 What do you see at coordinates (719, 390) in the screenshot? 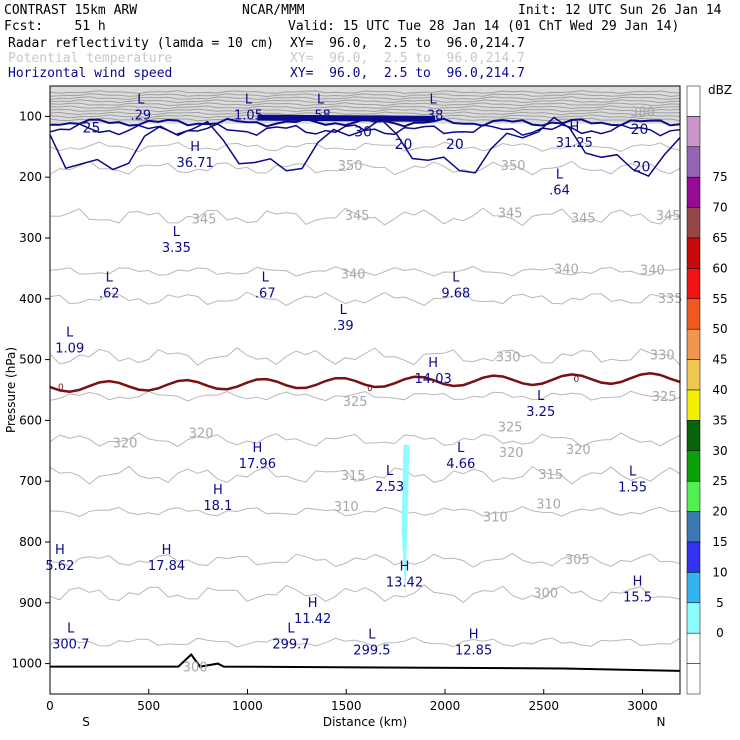
I see `colorbar-label: 40` at bounding box center [719, 390].